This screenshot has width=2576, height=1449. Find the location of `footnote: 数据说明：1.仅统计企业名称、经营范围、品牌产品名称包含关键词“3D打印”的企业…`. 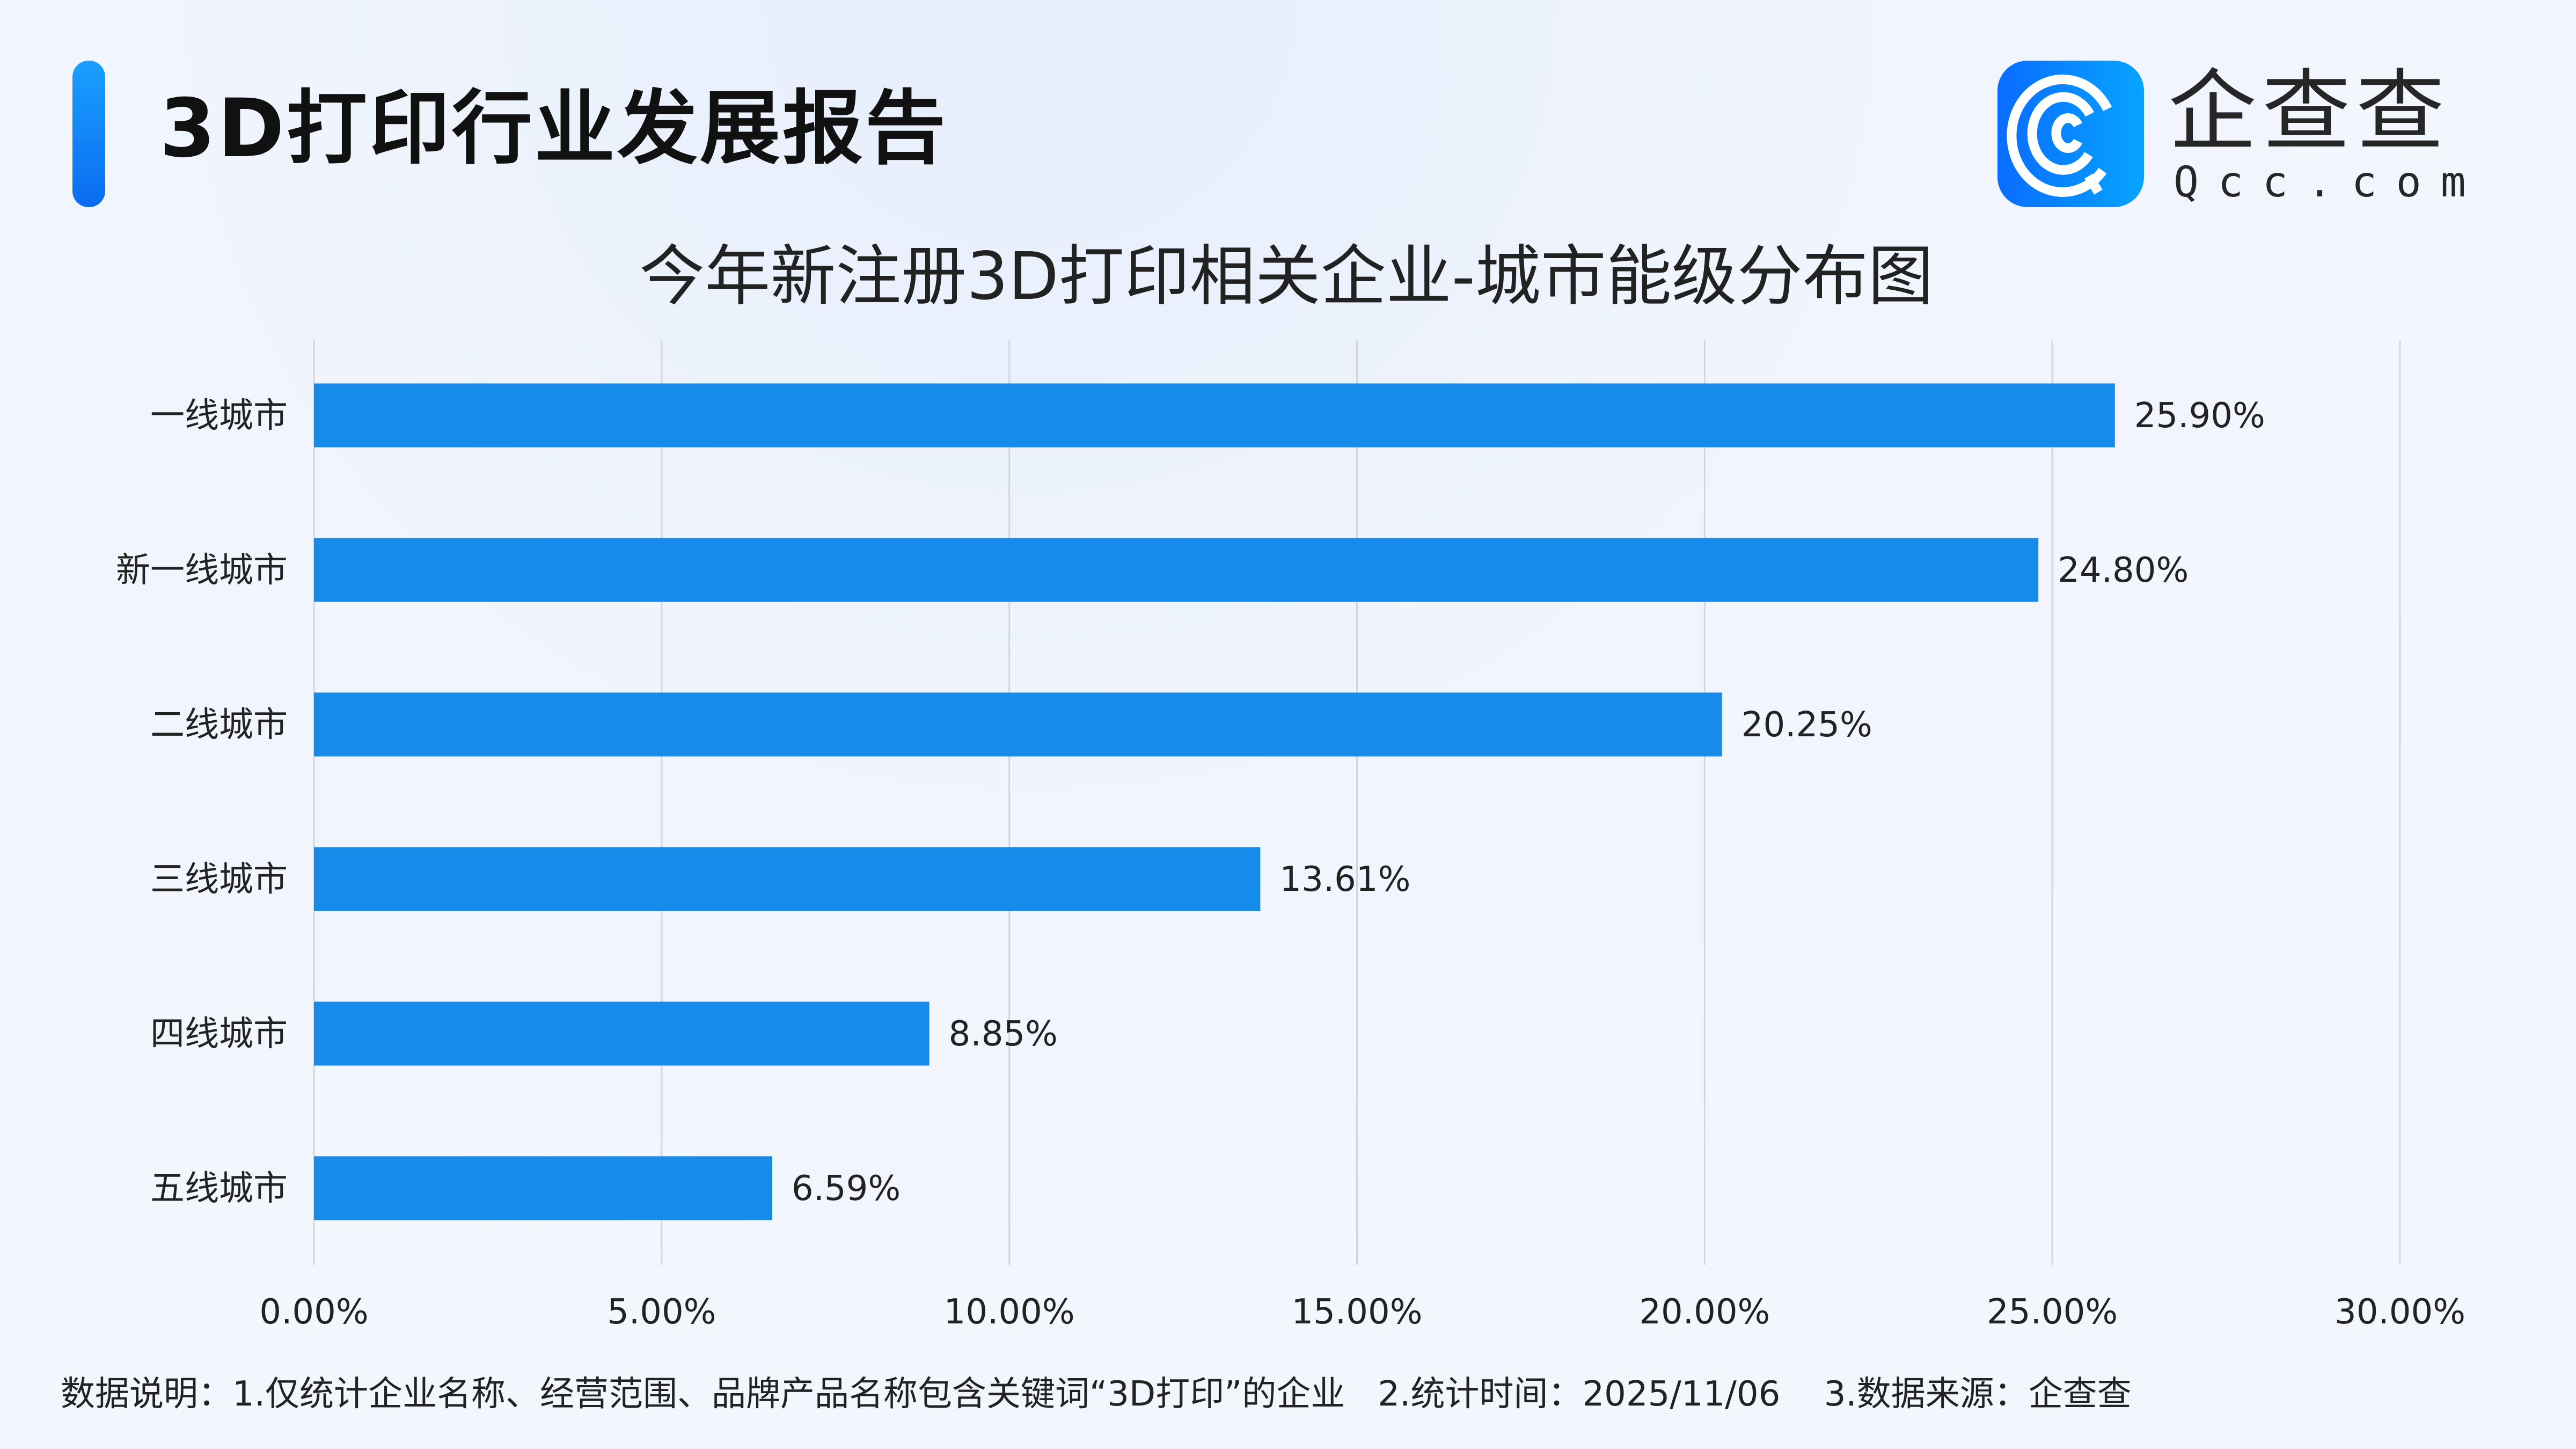

footnote: 数据说明：1.仅统计企业名称、经营范围、品牌产品名称包含关键词“3D打印”的企业… is located at coordinates (1096, 1394).